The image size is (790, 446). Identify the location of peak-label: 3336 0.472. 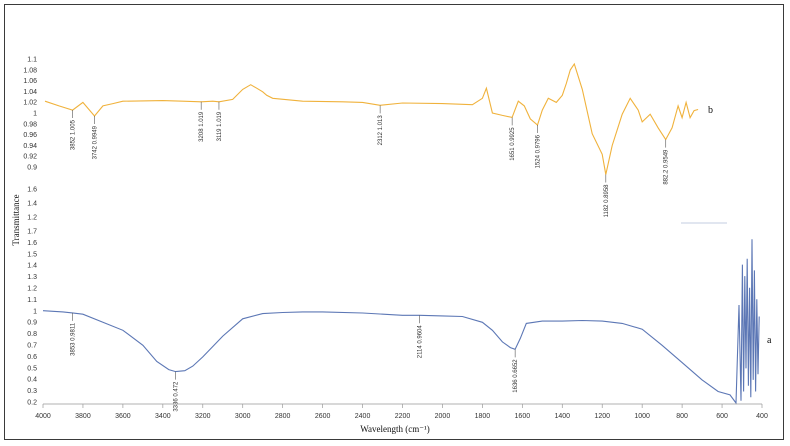
(177, 396).